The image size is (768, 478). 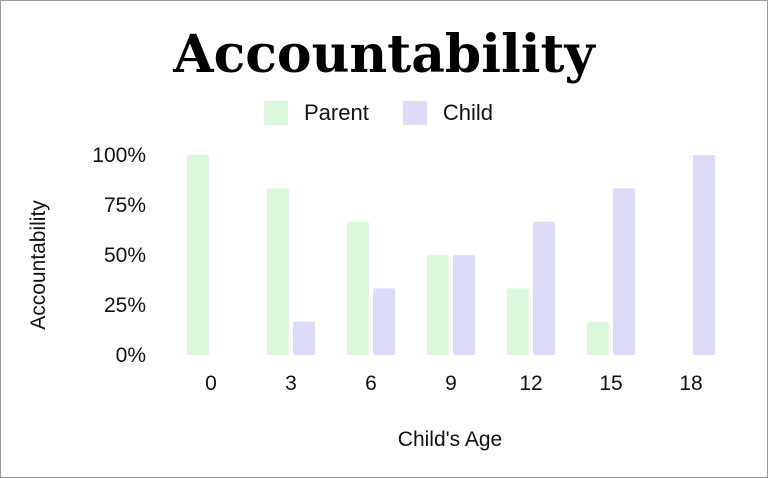 What do you see at coordinates (119, 155) in the screenshot?
I see `y-tick-label-4: 100%` at bounding box center [119, 155].